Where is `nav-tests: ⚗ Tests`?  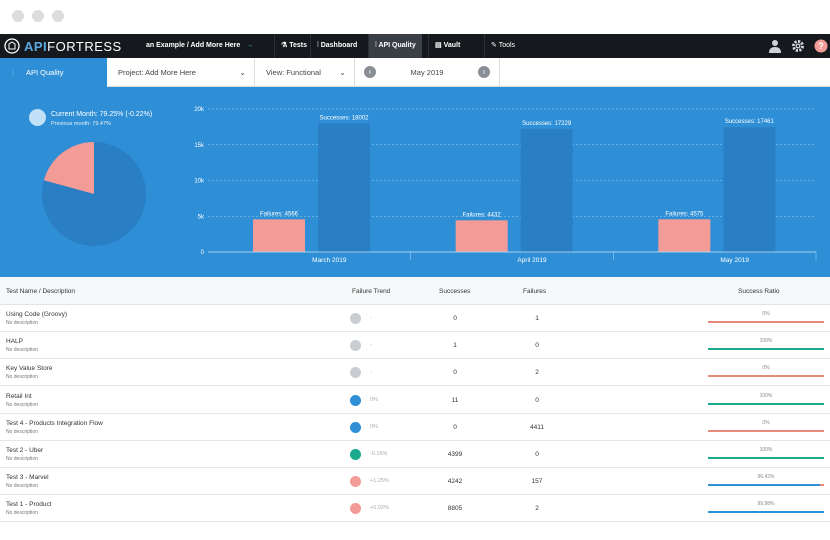 nav-tests: ⚗ Tests is located at coordinates (293, 46).